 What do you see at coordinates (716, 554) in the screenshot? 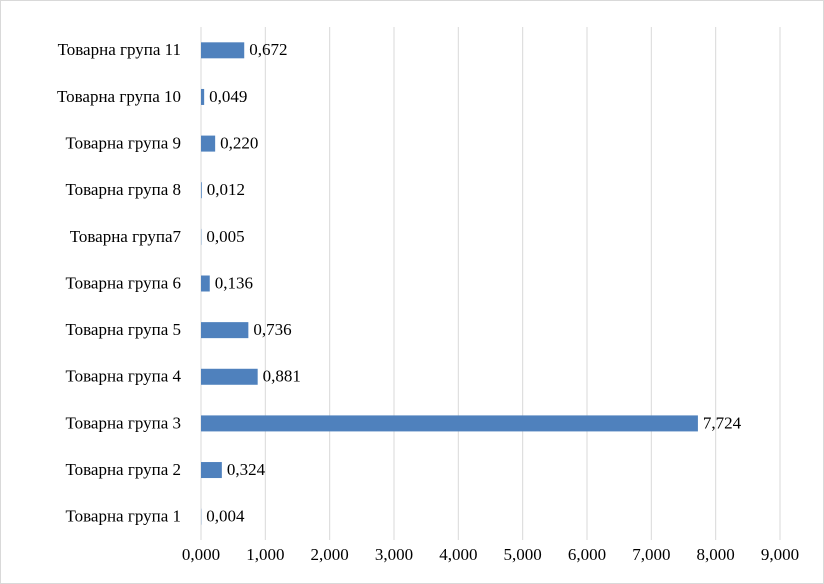
I see `x-tick-label: 8,000` at bounding box center [716, 554].